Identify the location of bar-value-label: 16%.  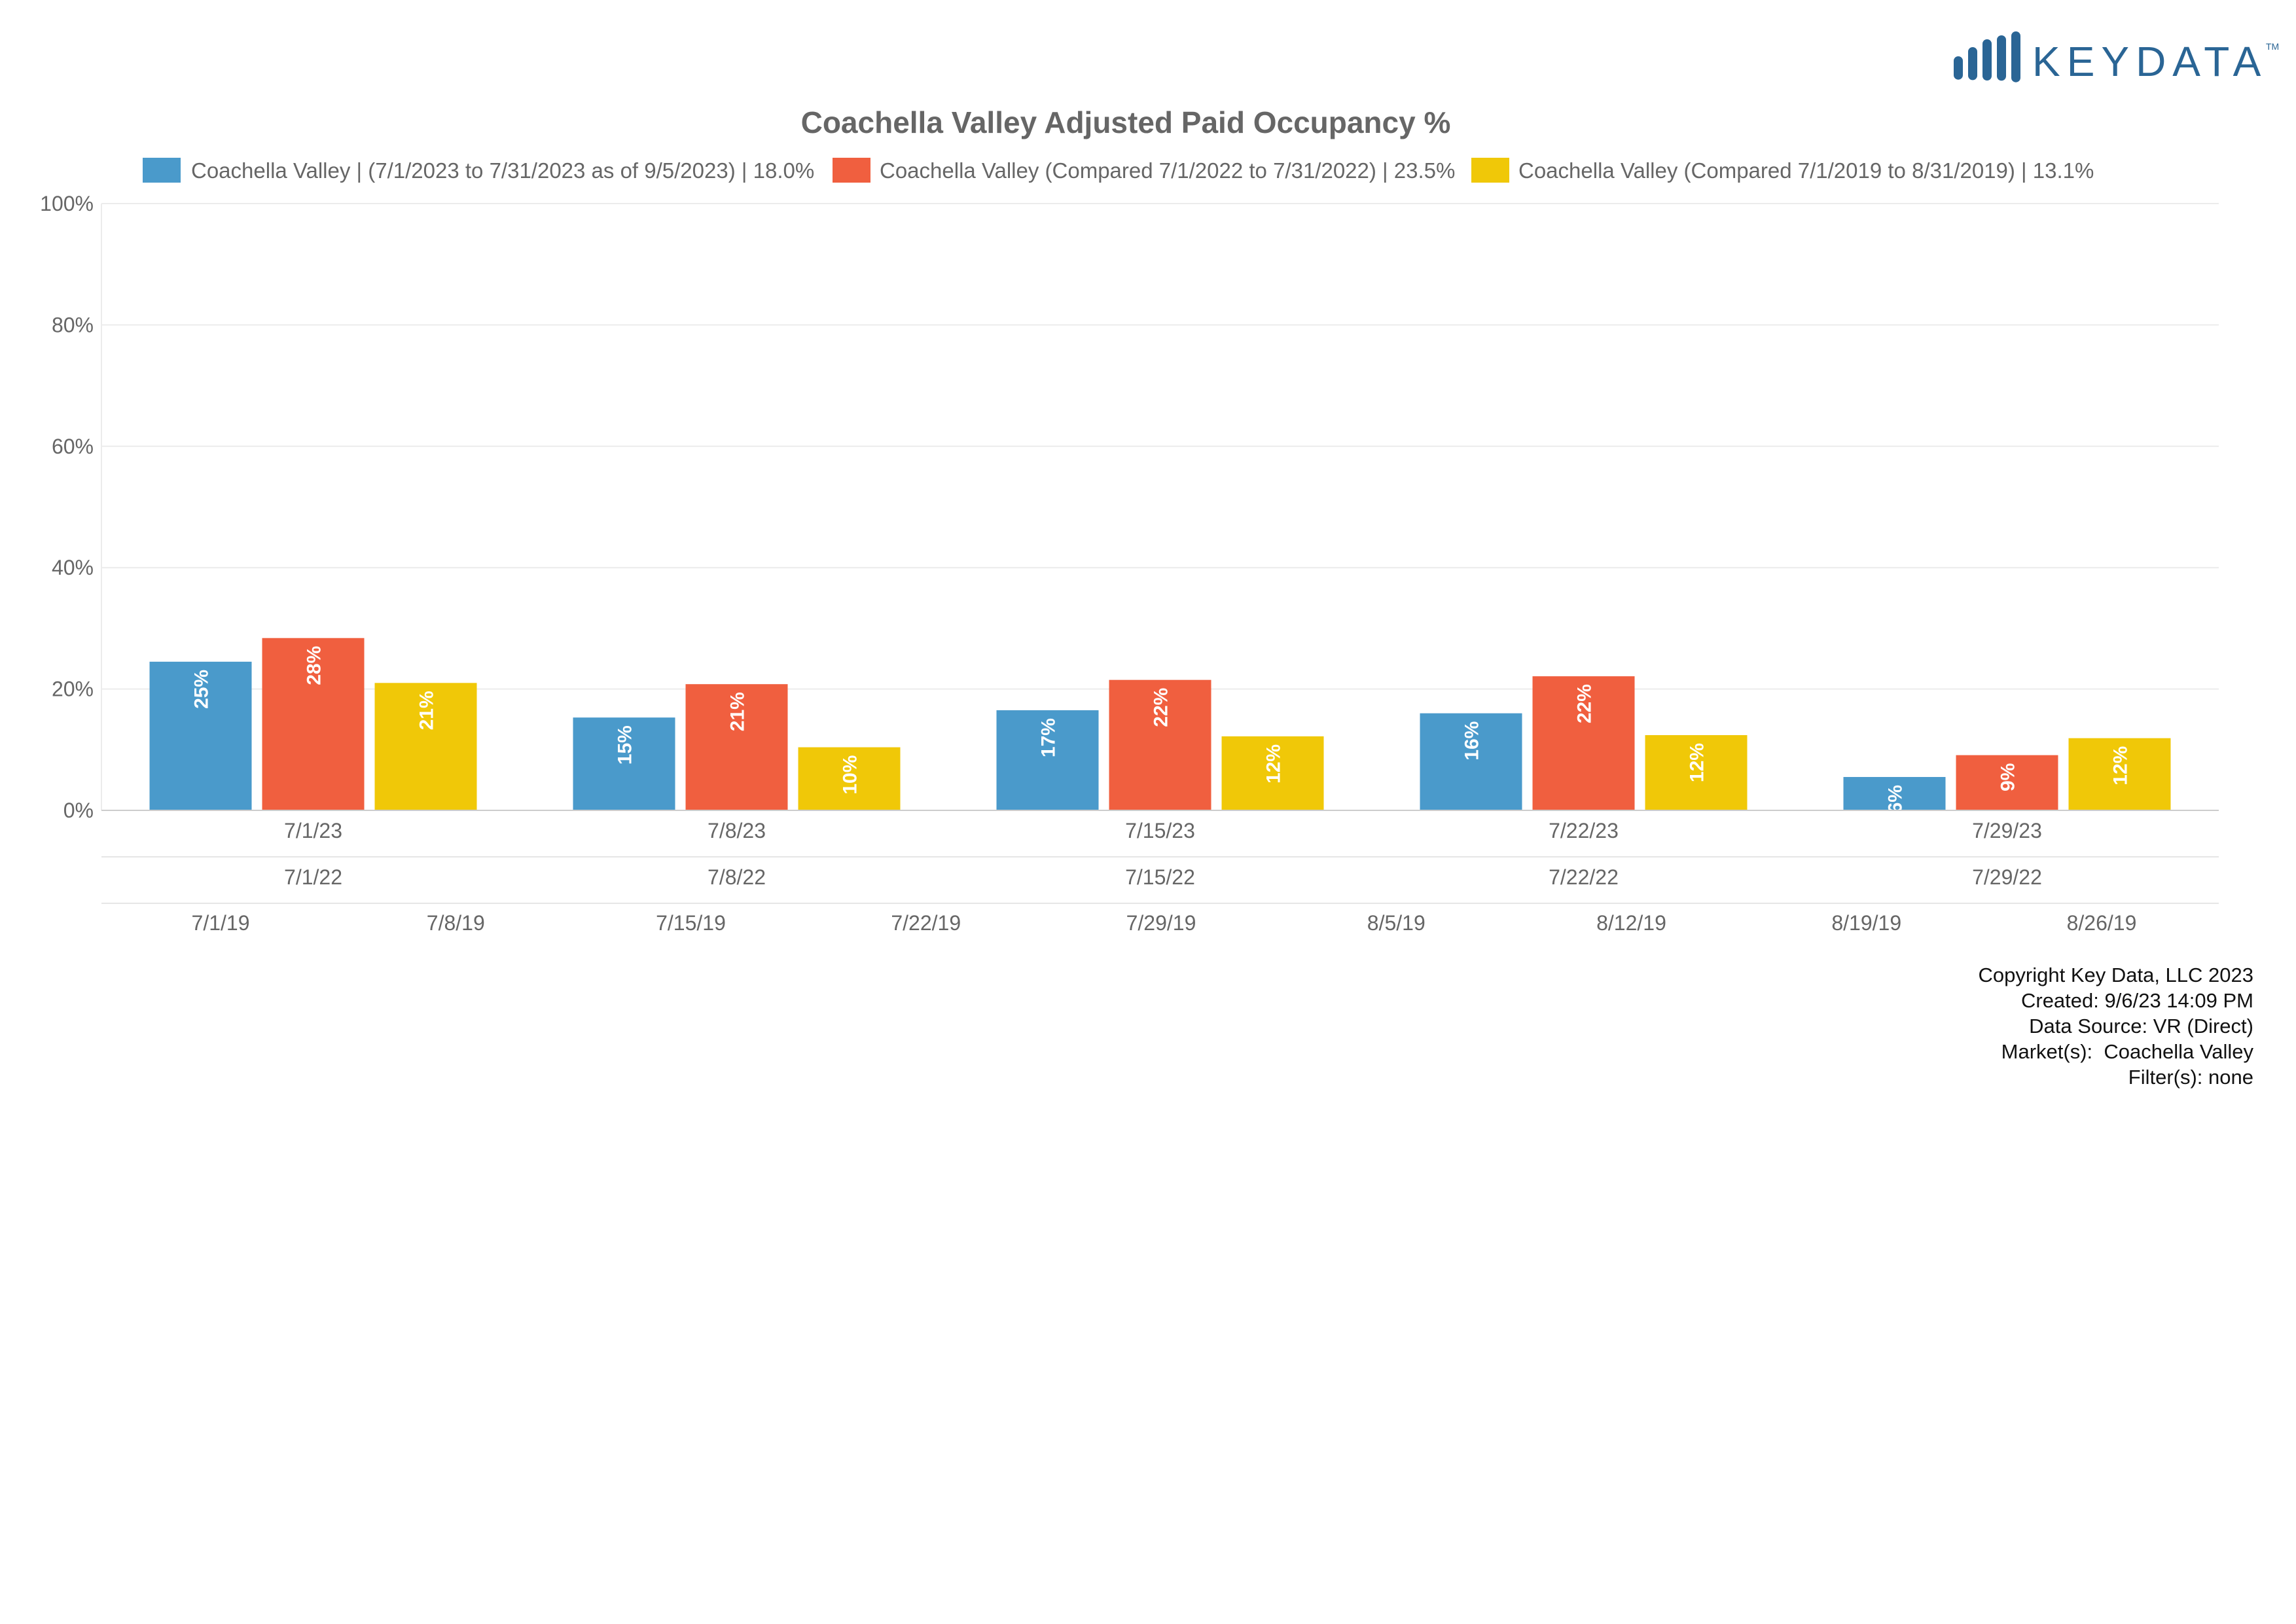
(1472, 741).